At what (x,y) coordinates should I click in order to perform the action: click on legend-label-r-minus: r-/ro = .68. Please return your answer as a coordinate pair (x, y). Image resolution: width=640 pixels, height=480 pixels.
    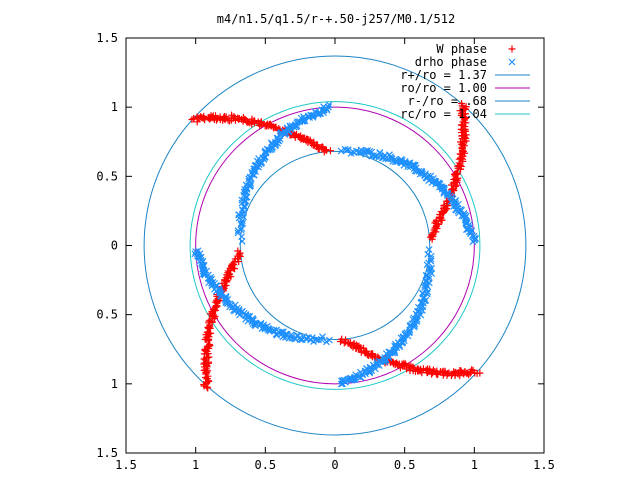
    Looking at the image, I should click on (447, 101).